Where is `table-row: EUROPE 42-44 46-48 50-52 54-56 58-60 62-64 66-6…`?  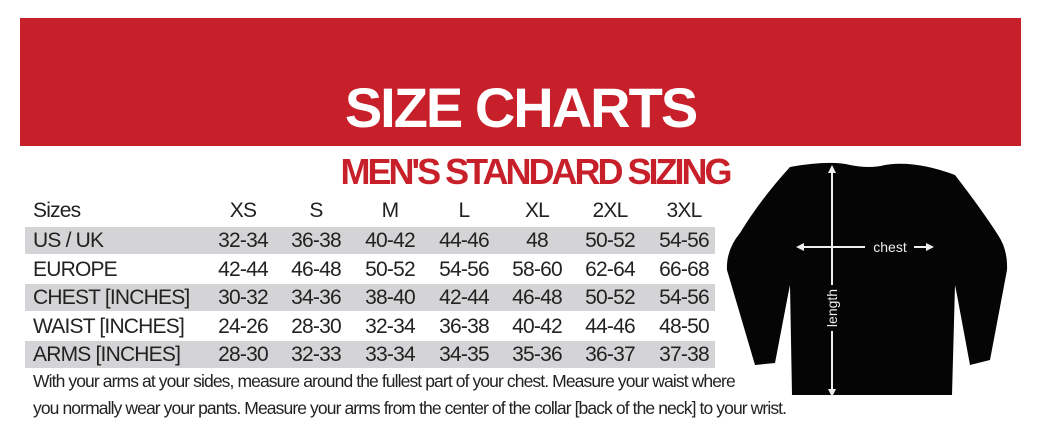 table-row: EUROPE 42-44 46-48 50-52 54-56 58-60 62-64 66-6… is located at coordinates (370, 269).